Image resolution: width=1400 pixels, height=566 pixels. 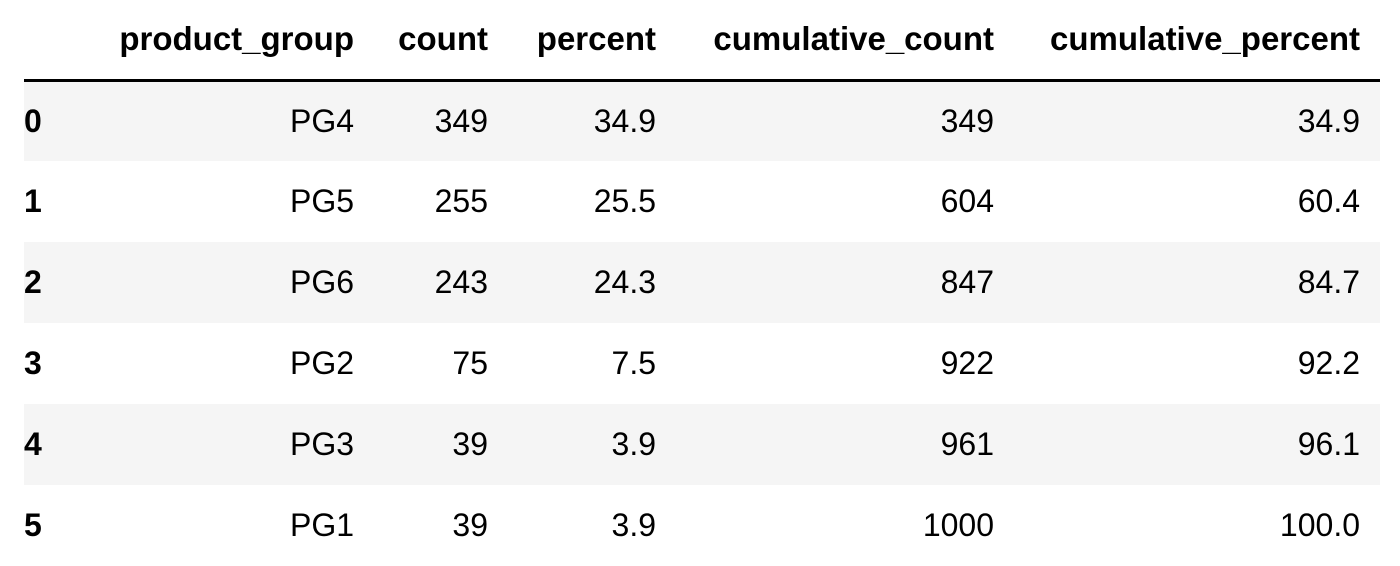 I want to click on row-index: 1, so click(x=33, y=201).